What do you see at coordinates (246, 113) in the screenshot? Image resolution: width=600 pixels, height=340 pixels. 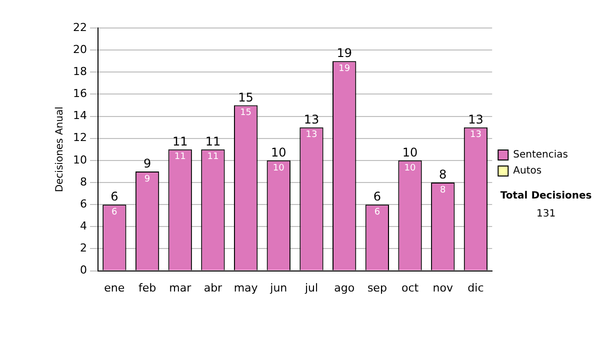 I see `data-label: 15` at bounding box center [246, 113].